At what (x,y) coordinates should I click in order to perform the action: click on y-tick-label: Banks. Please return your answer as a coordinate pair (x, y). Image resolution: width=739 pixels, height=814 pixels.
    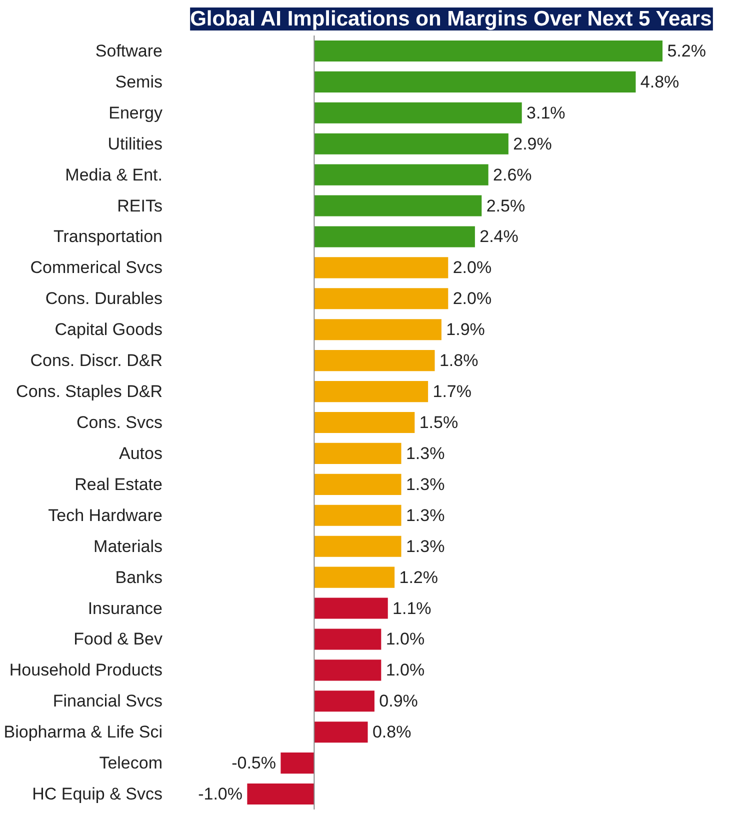
    Looking at the image, I should click on (138, 577).